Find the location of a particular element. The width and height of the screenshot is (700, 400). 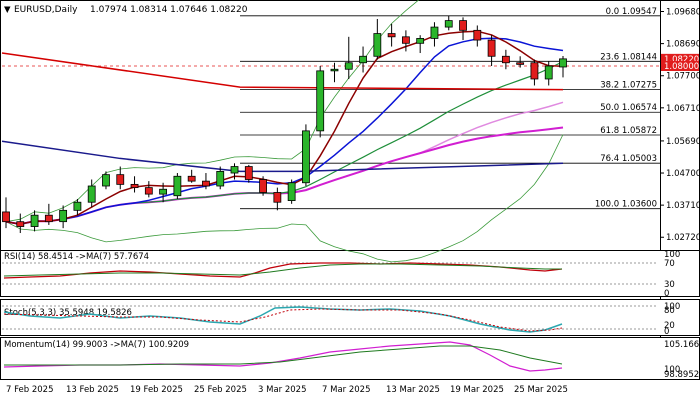

header-ohlc: 1.07974 1.08314 1.07646 1.08220 is located at coordinates (169, 10).